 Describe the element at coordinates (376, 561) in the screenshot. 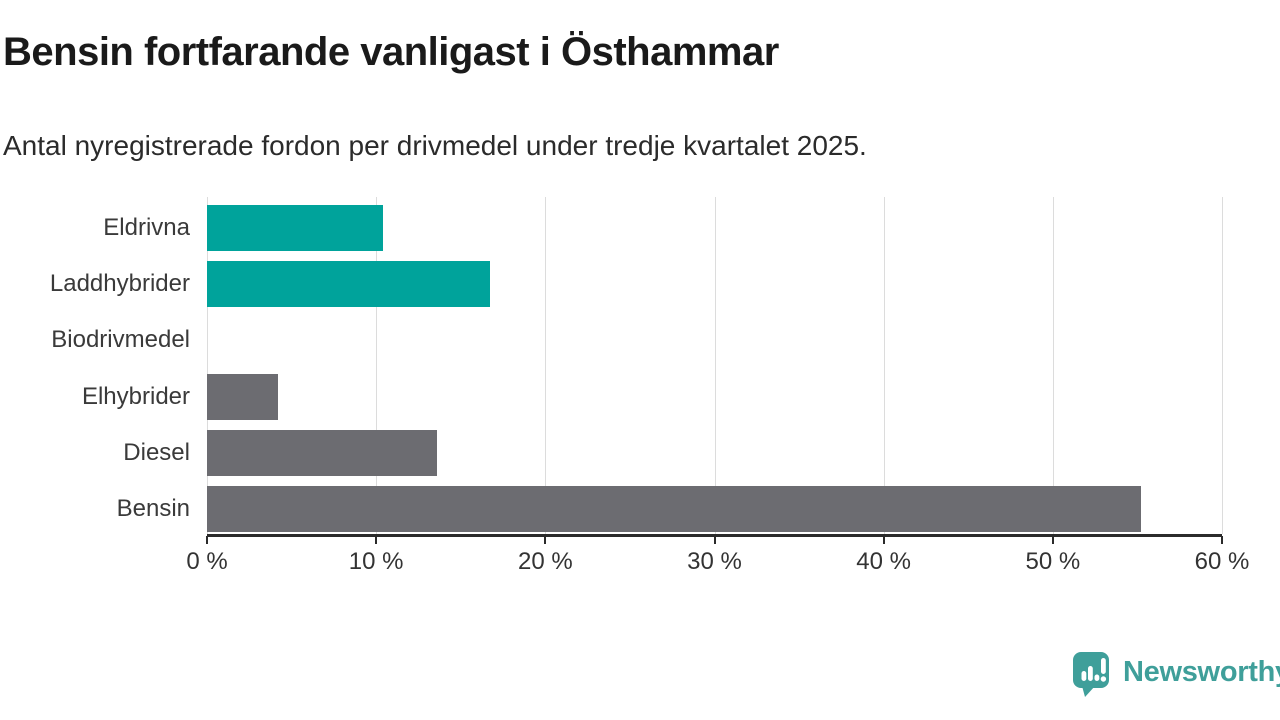

I see `tick-label-10: 10 %` at that location.